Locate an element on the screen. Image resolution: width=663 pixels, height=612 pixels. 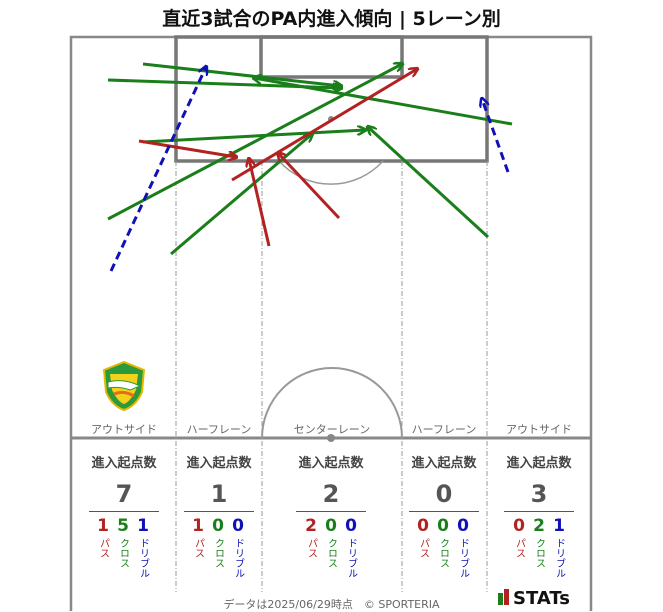
stat-total: 1 is located at coordinates (219, 494).